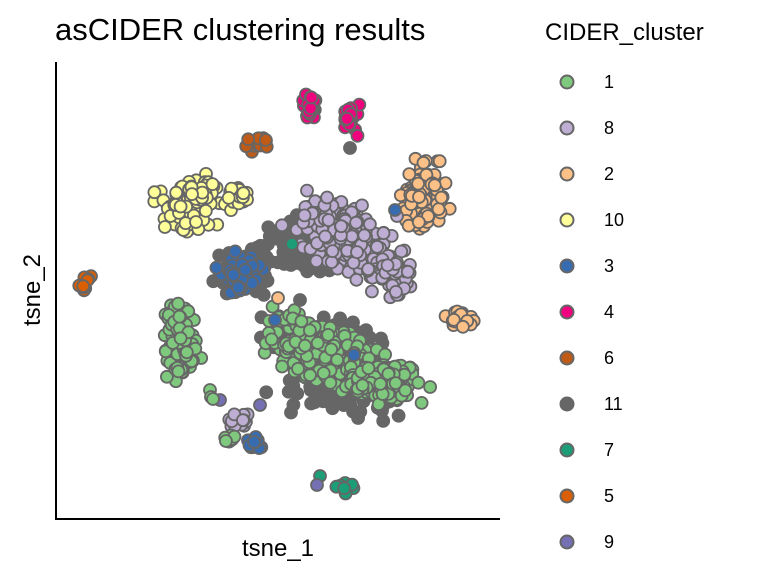 Image resolution: width=768 pixels, height=576 pixels. What do you see at coordinates (624, 32) in the screenshot?
I see `legend-title: CIDER_cluster` at bounding box center [624, 32].